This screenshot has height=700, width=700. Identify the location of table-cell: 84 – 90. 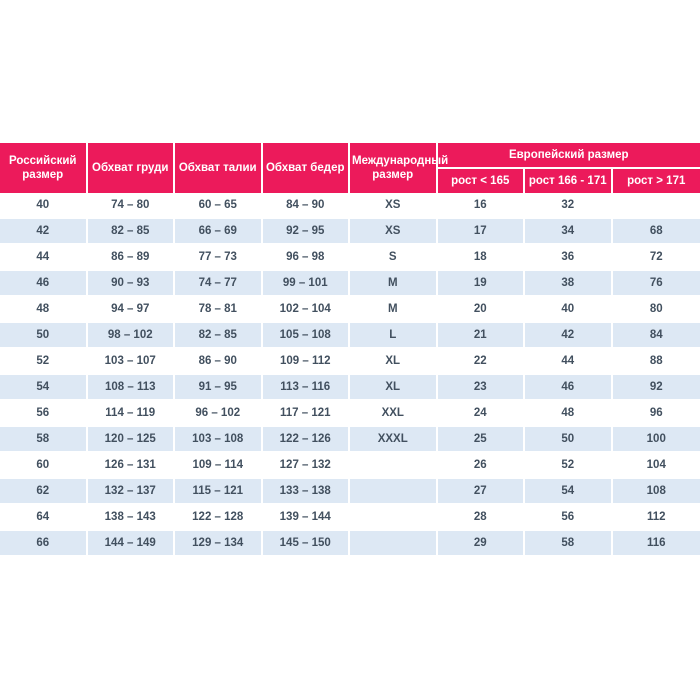
(306, 206).